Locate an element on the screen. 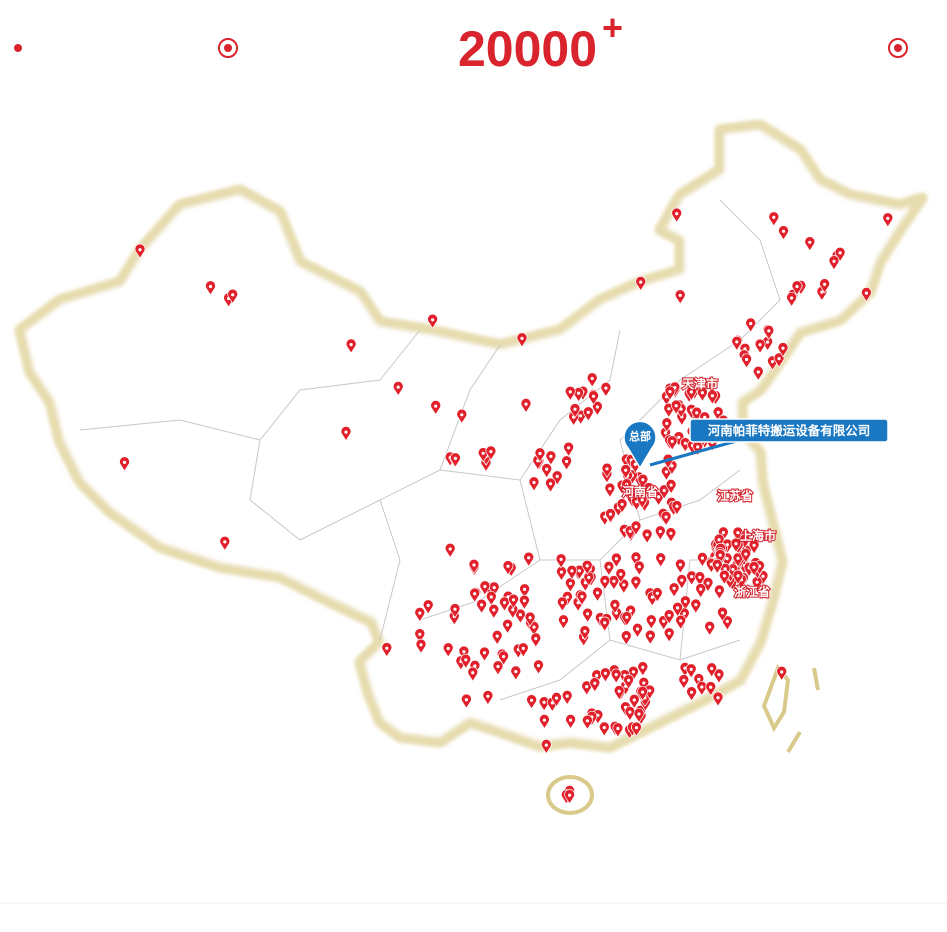 The image size is (947, 932). province-label: 天津市 is located at coordinates (700, 383).